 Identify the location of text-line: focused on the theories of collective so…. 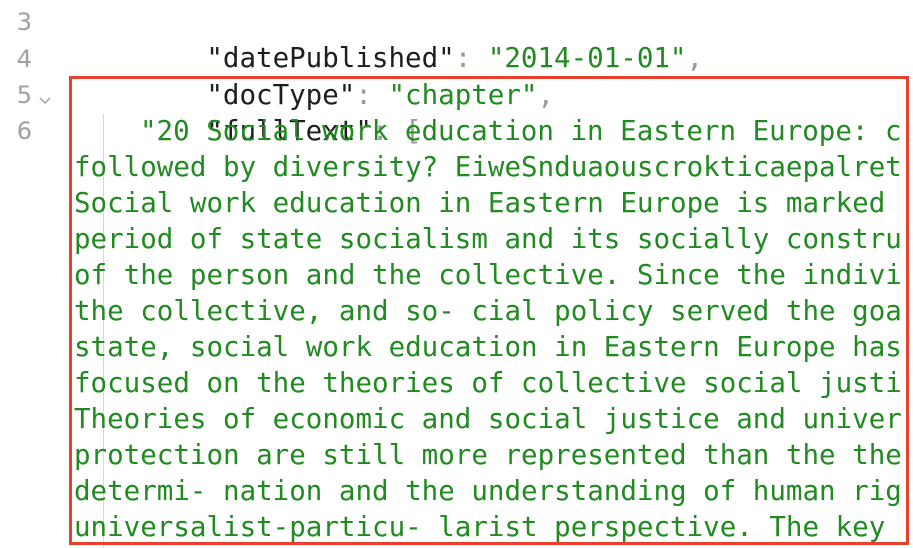
(488, 383).